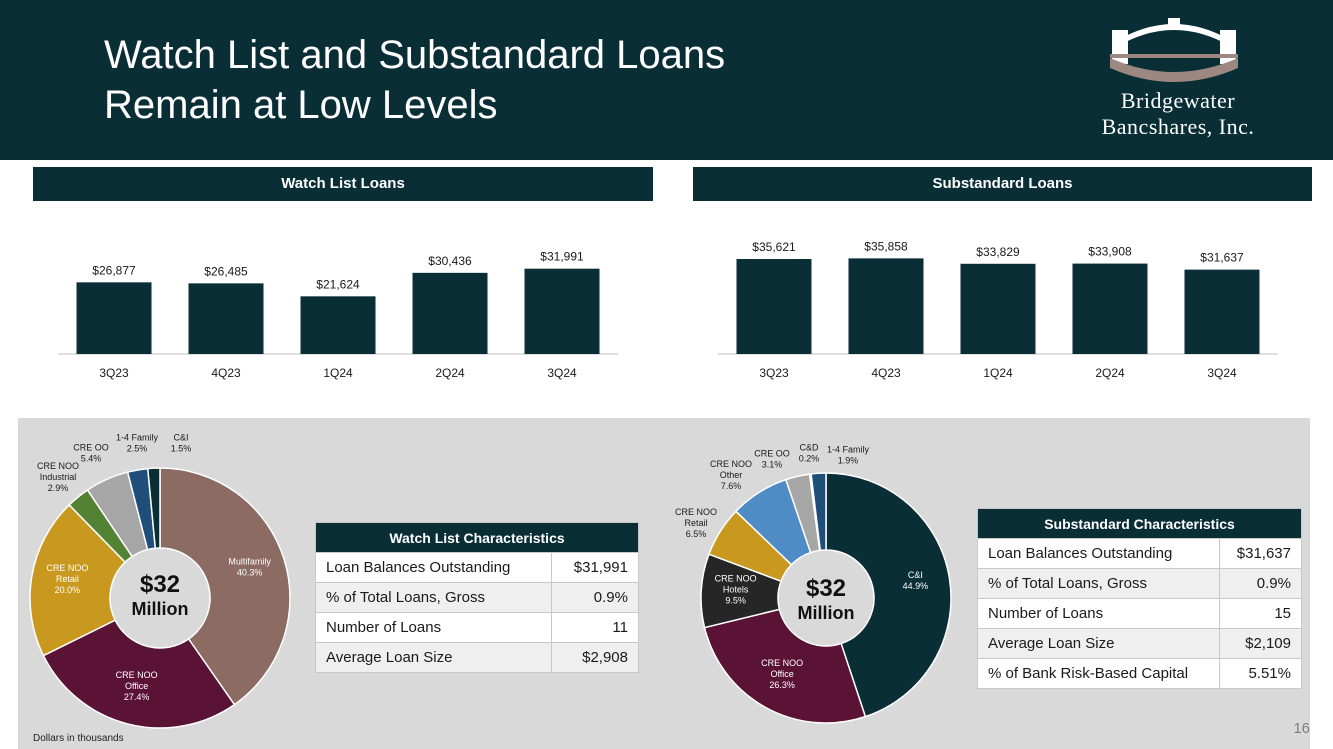  Describe the element at coordinates (160, 609) in the screenshot. I see `watch-pie-center-unit: Million` at that location.